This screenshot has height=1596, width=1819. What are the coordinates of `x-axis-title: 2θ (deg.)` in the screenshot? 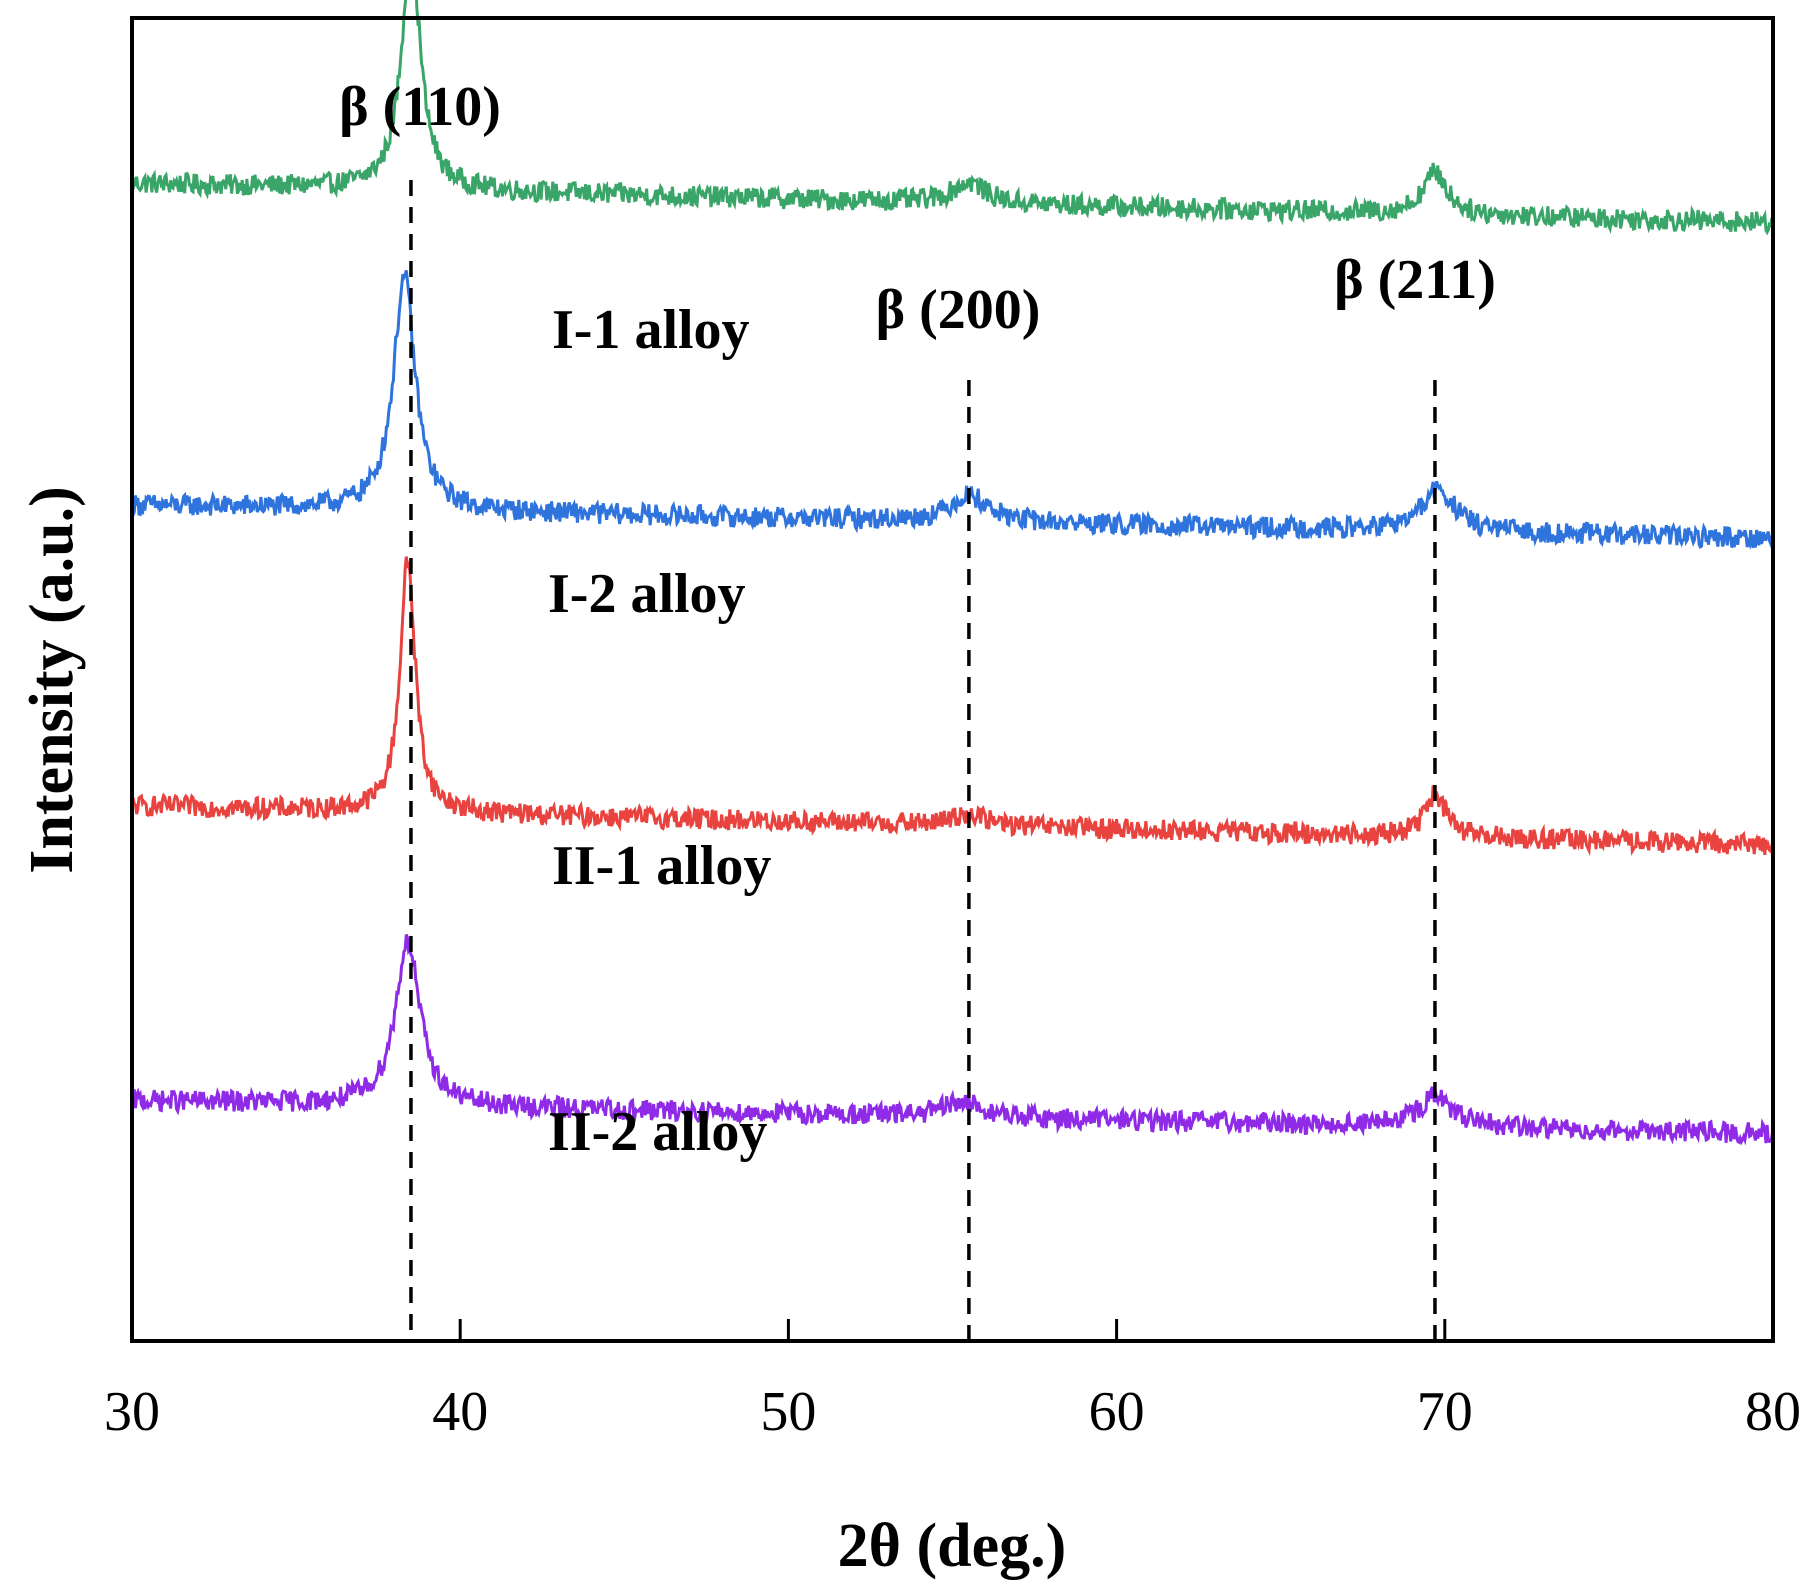 It's located at (952, 1546).